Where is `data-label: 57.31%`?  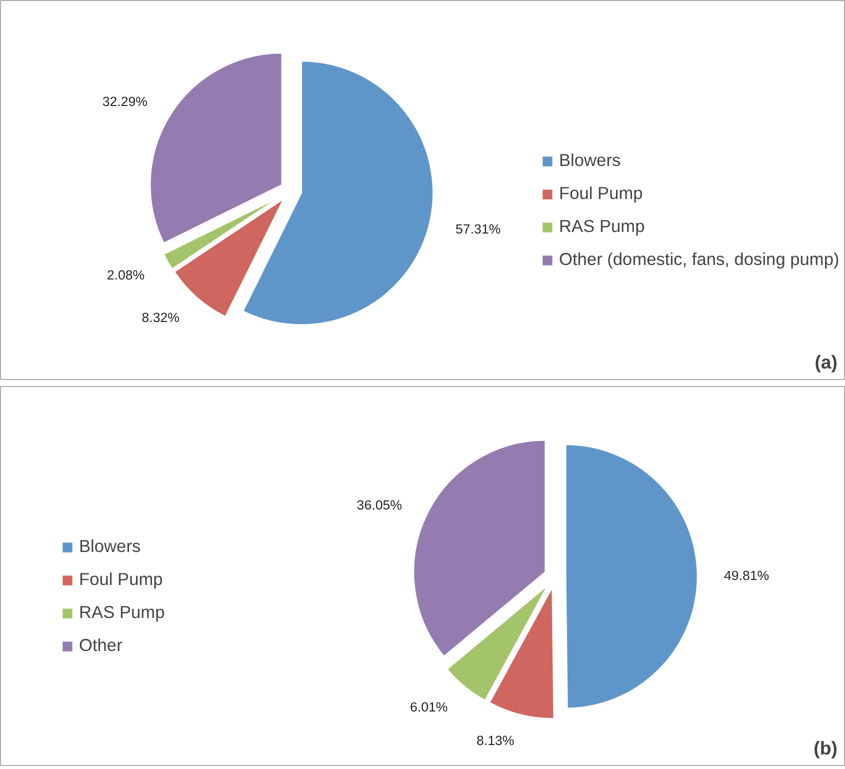
data-label: 57.31% is located at coordinates (478, 228).